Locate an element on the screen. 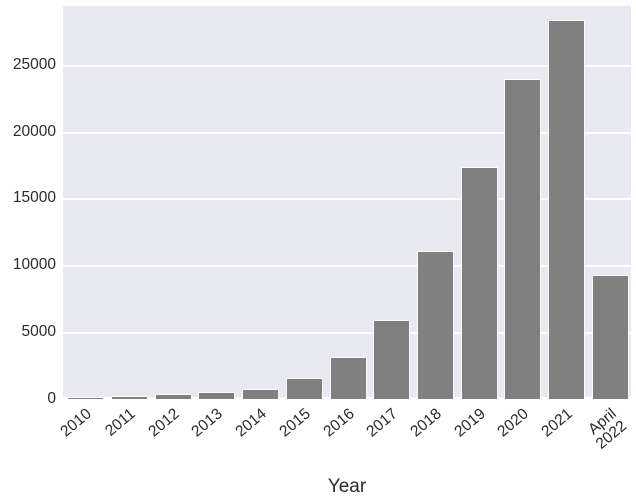  x-tick-label: 2014 is located at coordinates (251, 423).